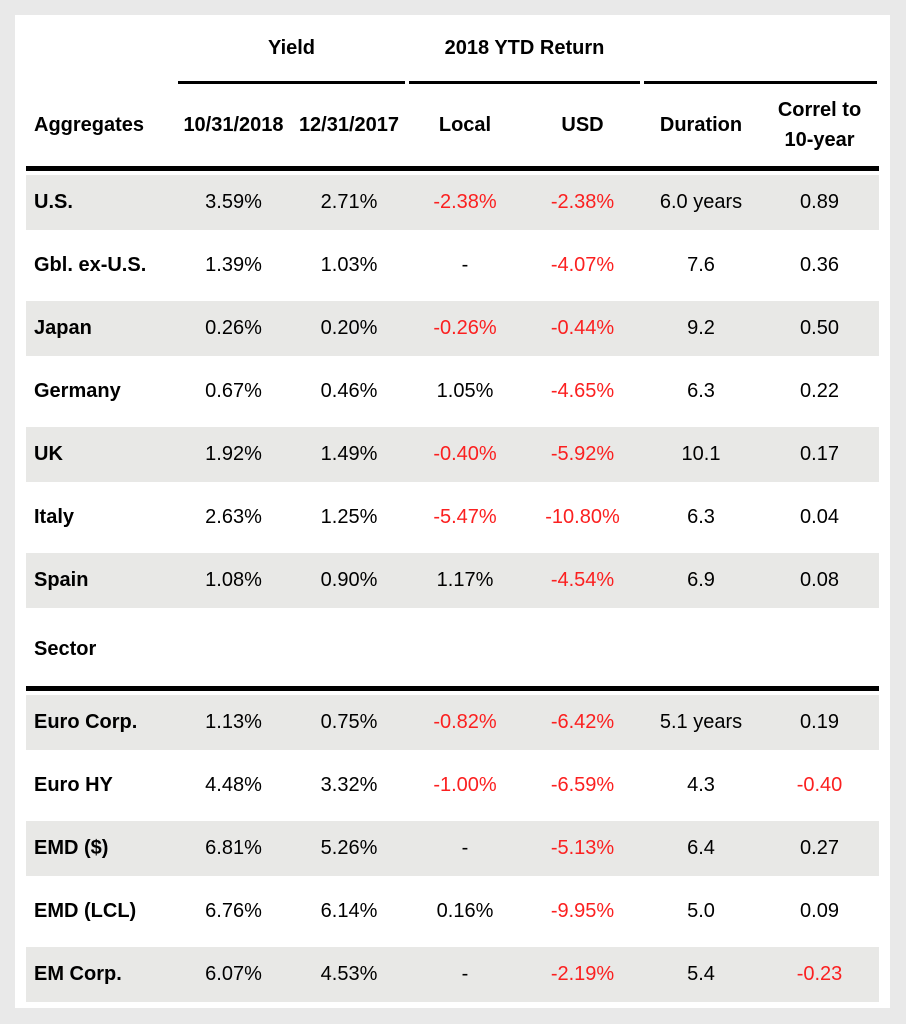 This screenshot has width=906, height=1024. I want to click on table-row: Spain 1.08% 0.90% 1.17% -4.54% 6.9 0.08, so click(452, 580).